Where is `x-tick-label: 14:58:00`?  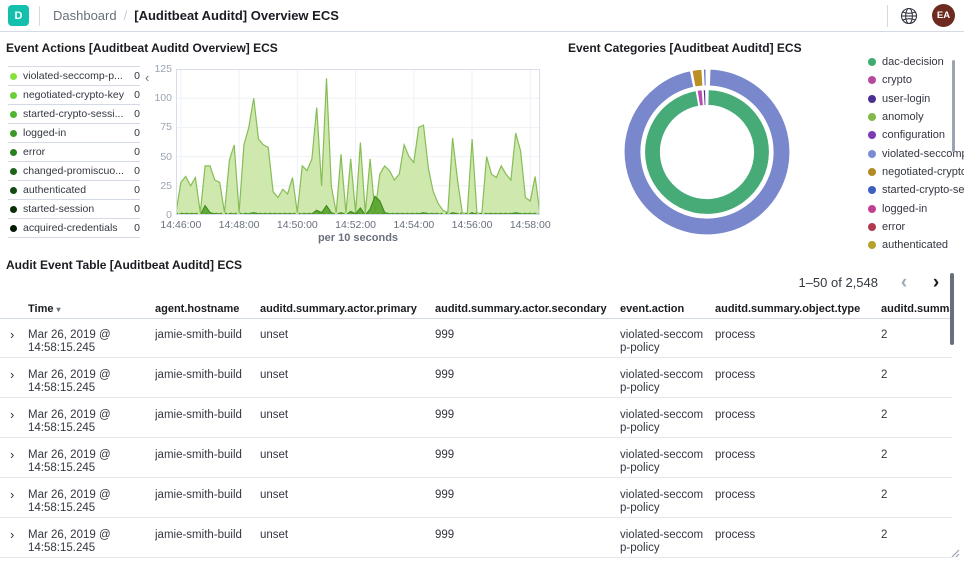 x-tick-label: 14:58:00 is located at coordinates (530, 225).